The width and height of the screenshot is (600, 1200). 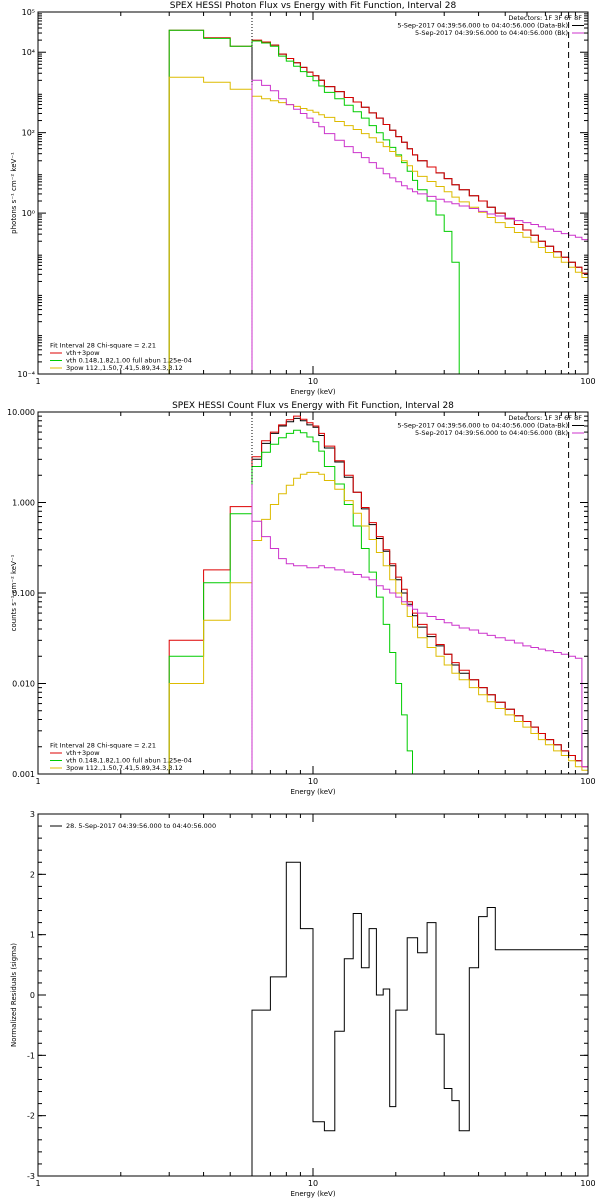 What do you see at coordinates (32, 995) in the screenshot?
I see `y-tick-label: 0` at bounding box center [32, 995].